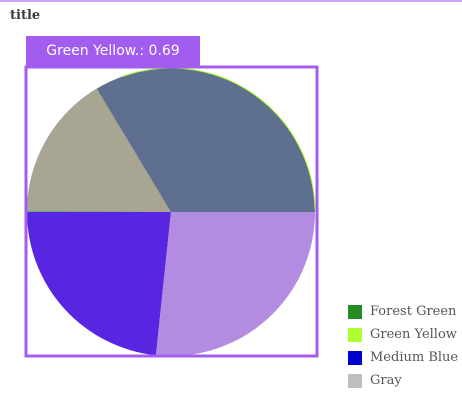 This screenshot has width=462, height=400. Describe the element at coordinates (413, 334) in the screenshot. I see `legend-label: Green Yellow` at that location.